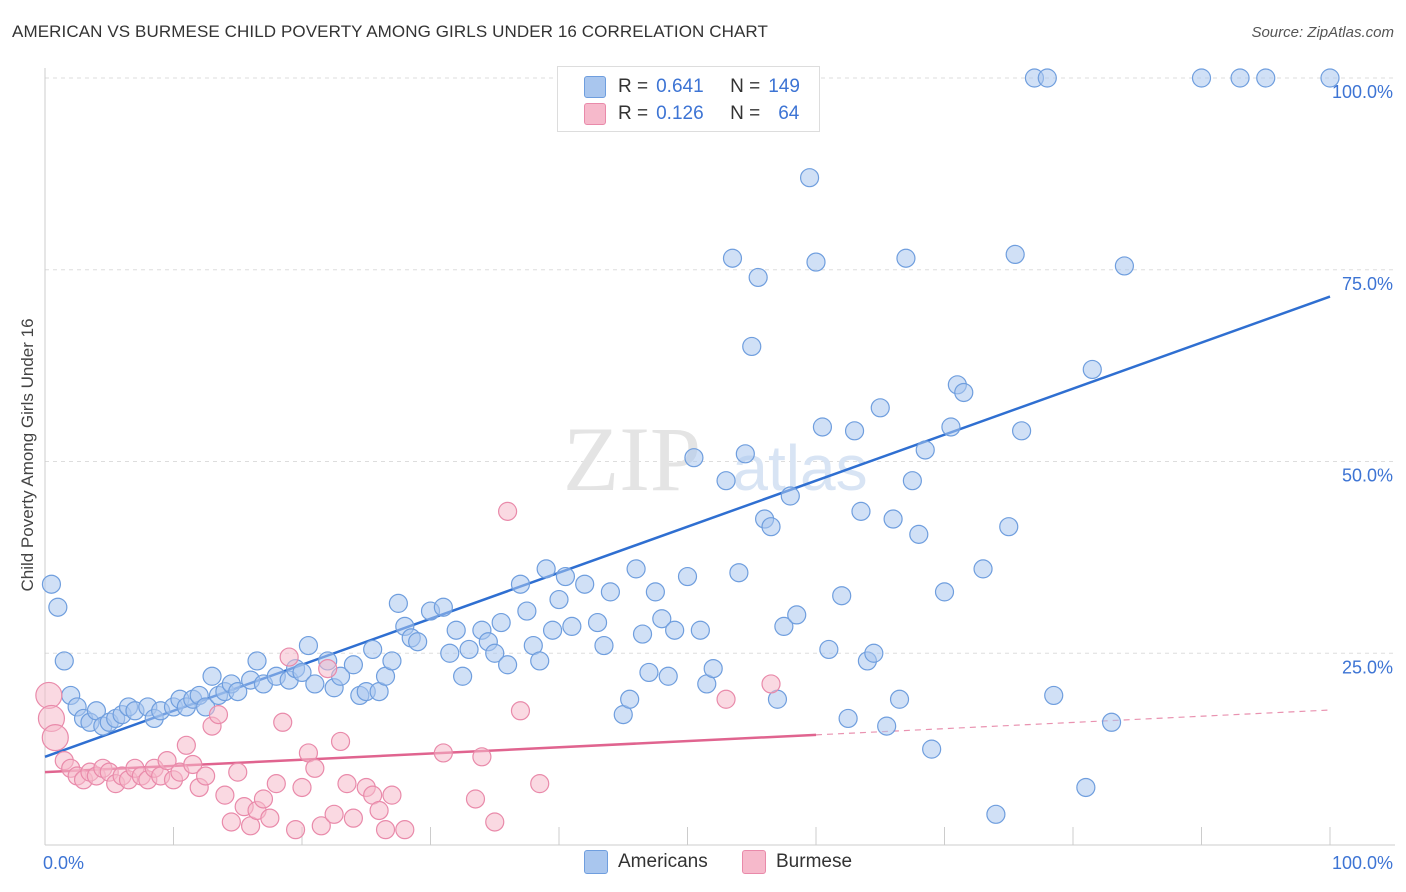 Image resolution: width=1406 pixels, height=892 pixels. Describe the element at coordinates (680, 113) in the screenshot. I see `r-value: 0.126` at that location.